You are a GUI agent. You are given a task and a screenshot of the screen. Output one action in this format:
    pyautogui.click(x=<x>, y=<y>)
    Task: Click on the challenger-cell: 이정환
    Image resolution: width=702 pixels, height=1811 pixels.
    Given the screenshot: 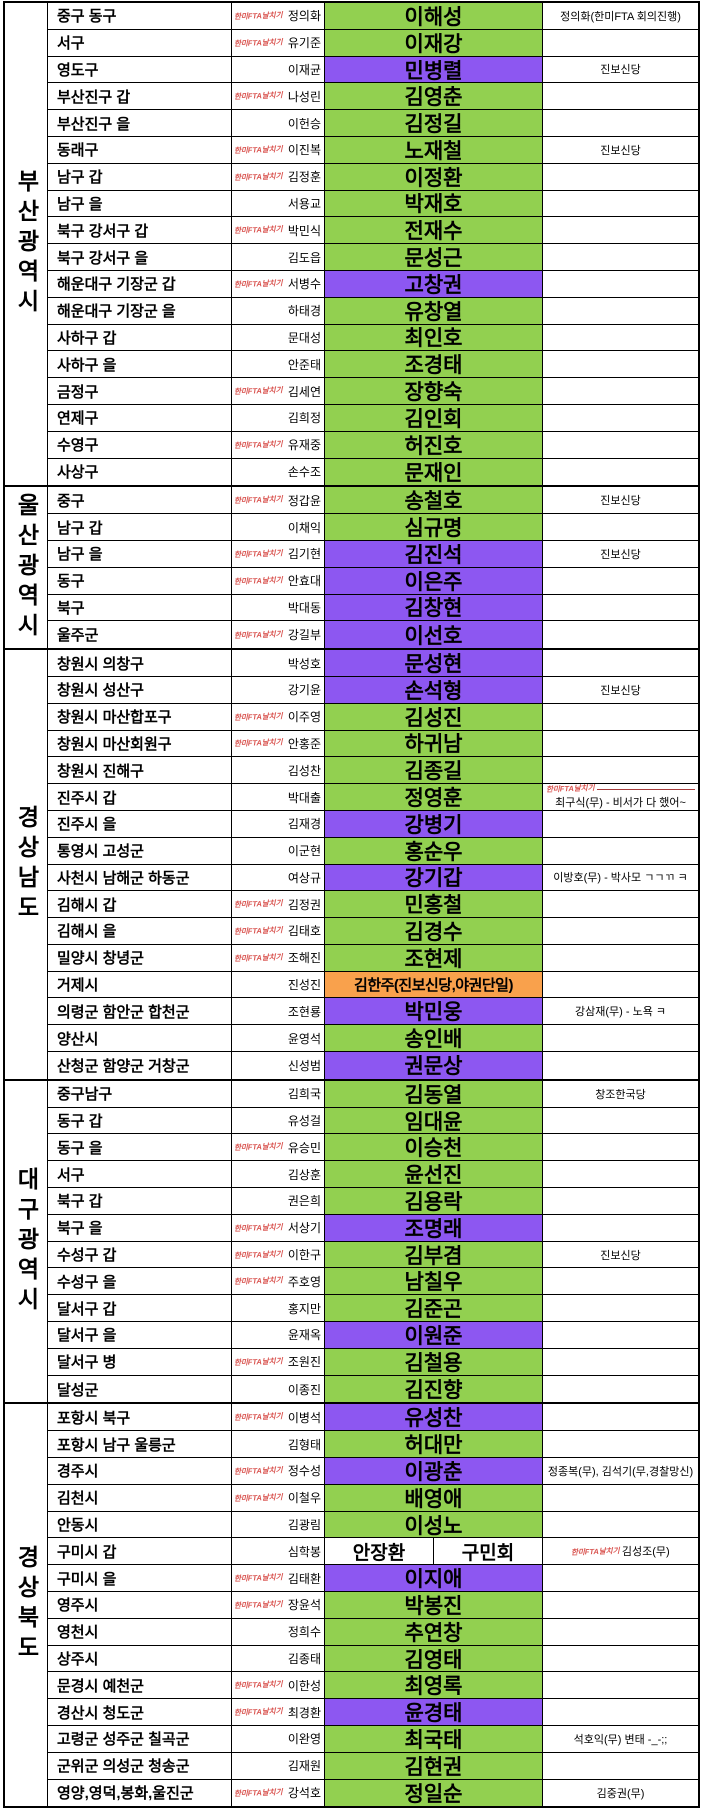 What is the action you would take?
    pyautogui.click(x=434, y=176)
    